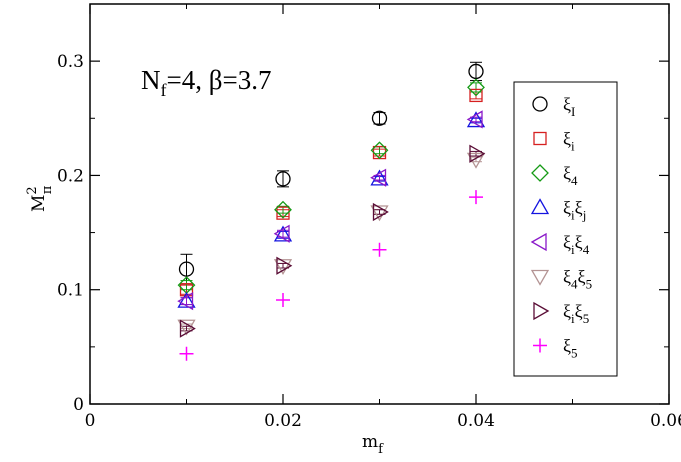  Describe the element at coordinates (219, 80) in the screenshot. I see `annotation-part2: =4, β=3.7` at that location.